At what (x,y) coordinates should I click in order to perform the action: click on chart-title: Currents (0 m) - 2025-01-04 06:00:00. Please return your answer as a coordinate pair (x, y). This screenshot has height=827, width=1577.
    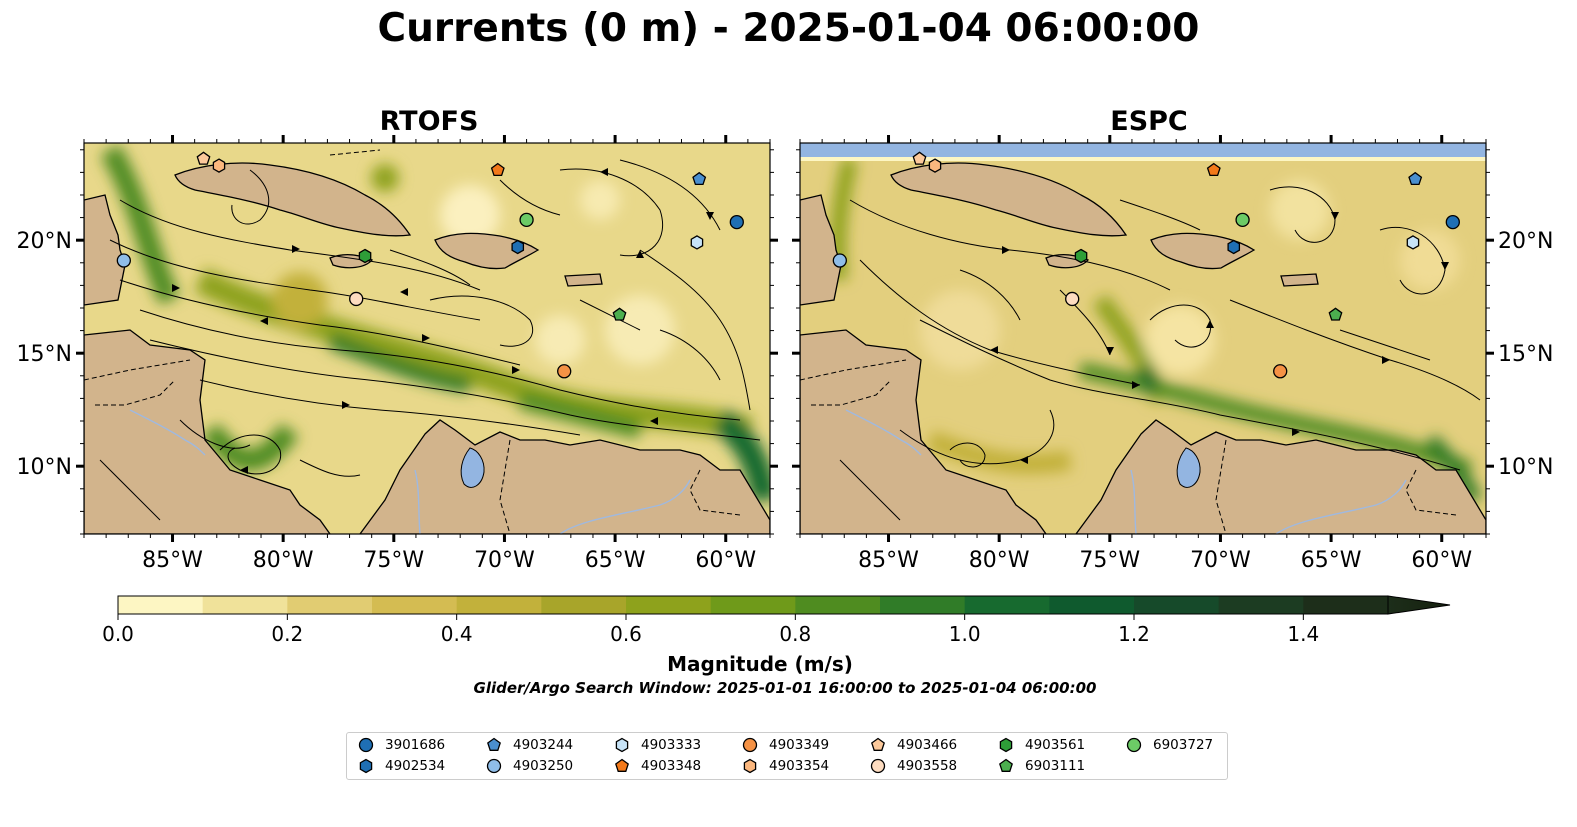
    Looking at the image, I should click on (788, 28).